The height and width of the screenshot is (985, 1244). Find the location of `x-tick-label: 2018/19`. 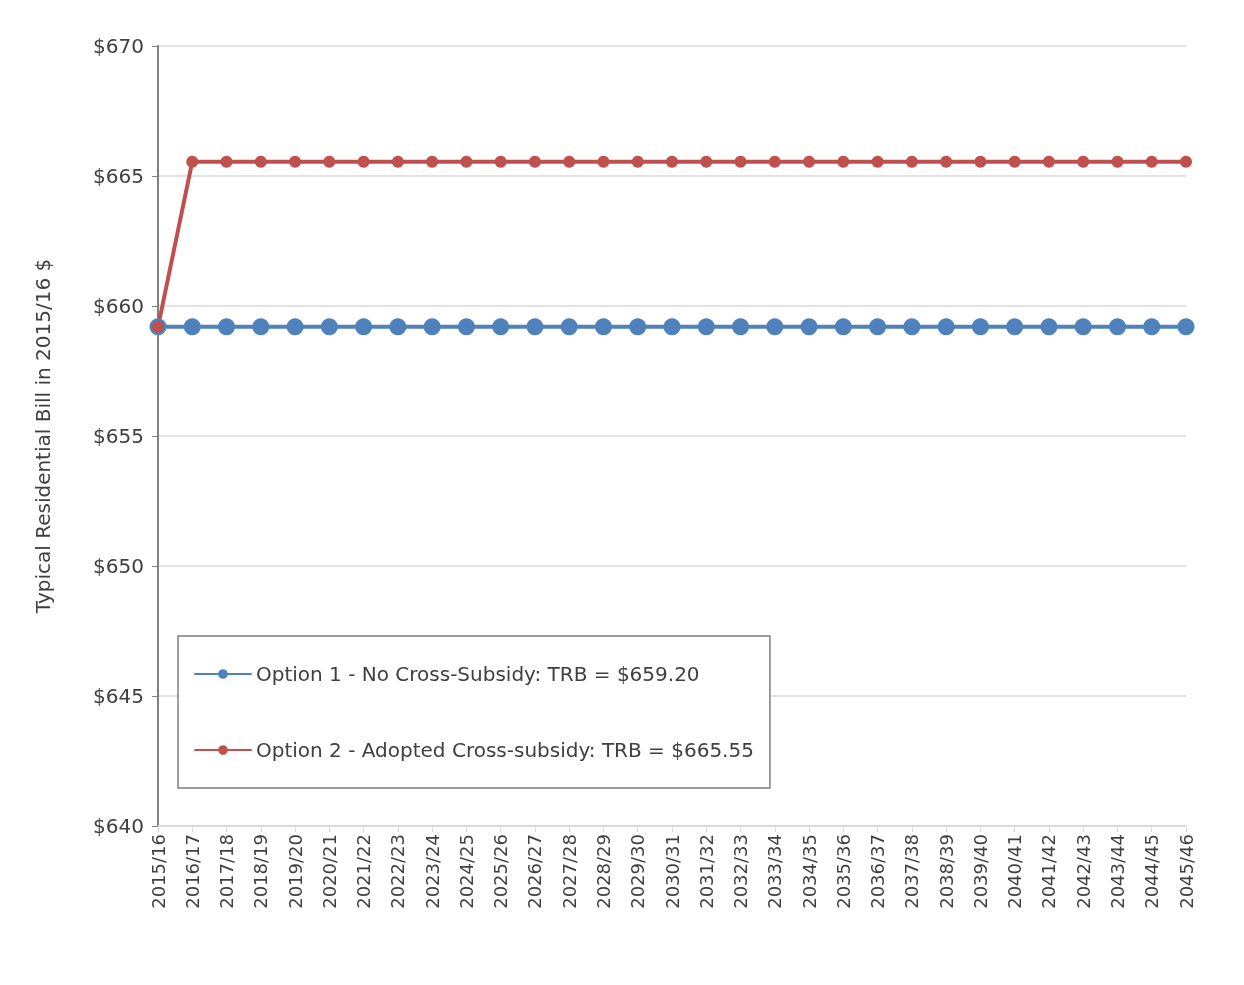

x-tick-label: 2018/19 is located at coordinates (261, 871).